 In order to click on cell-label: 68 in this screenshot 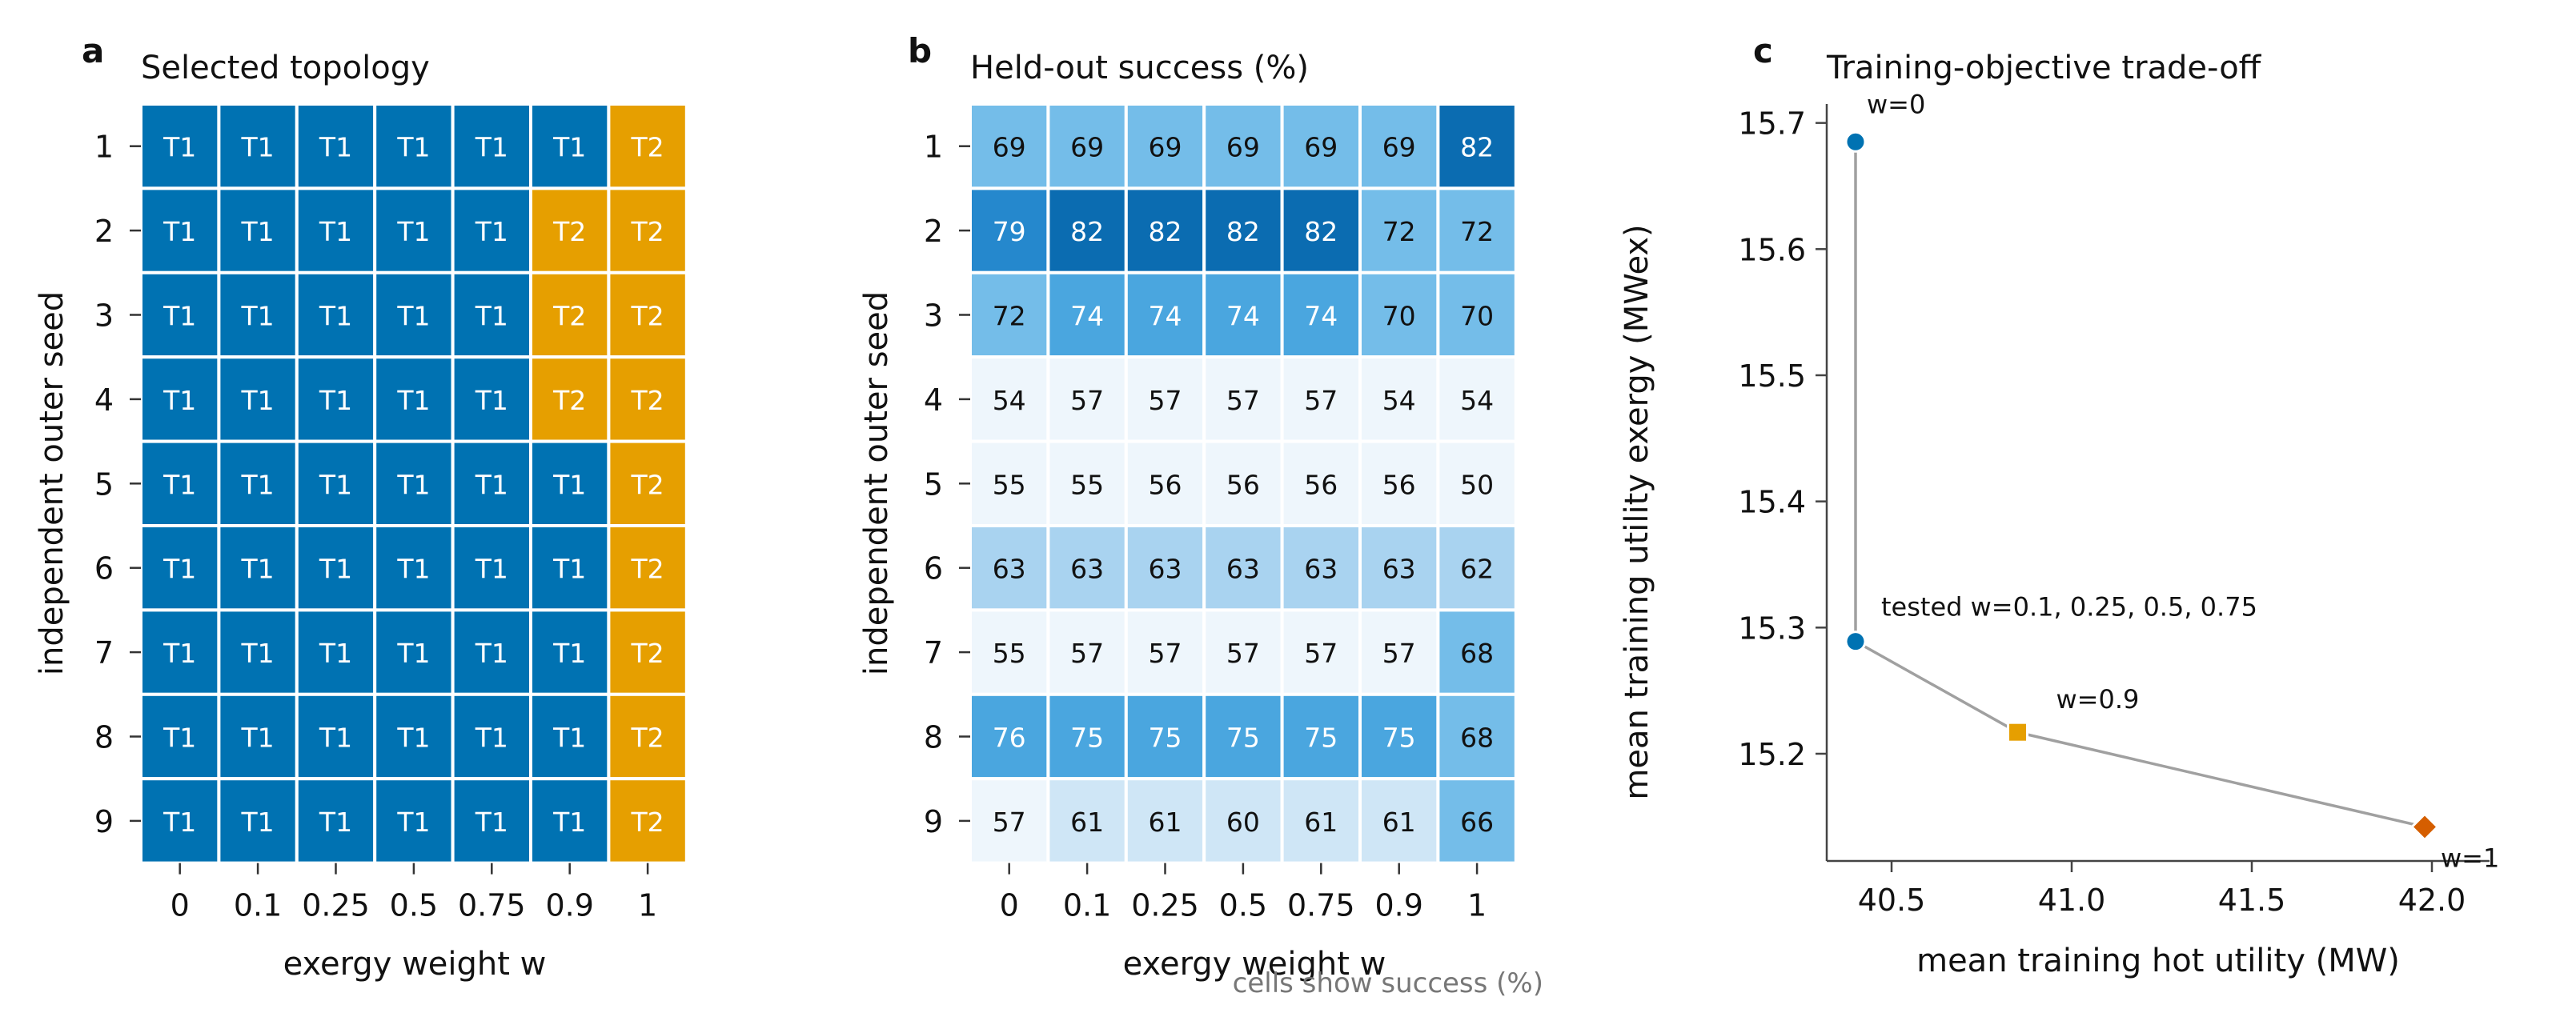, I will do `click(1477, 654)`.